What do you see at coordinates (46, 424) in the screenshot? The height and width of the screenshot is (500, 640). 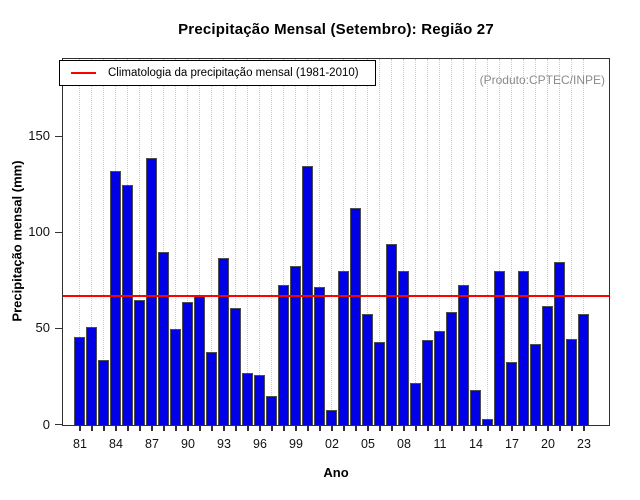 I see `y-tick-label: 0` at bounding box center [46, 424].